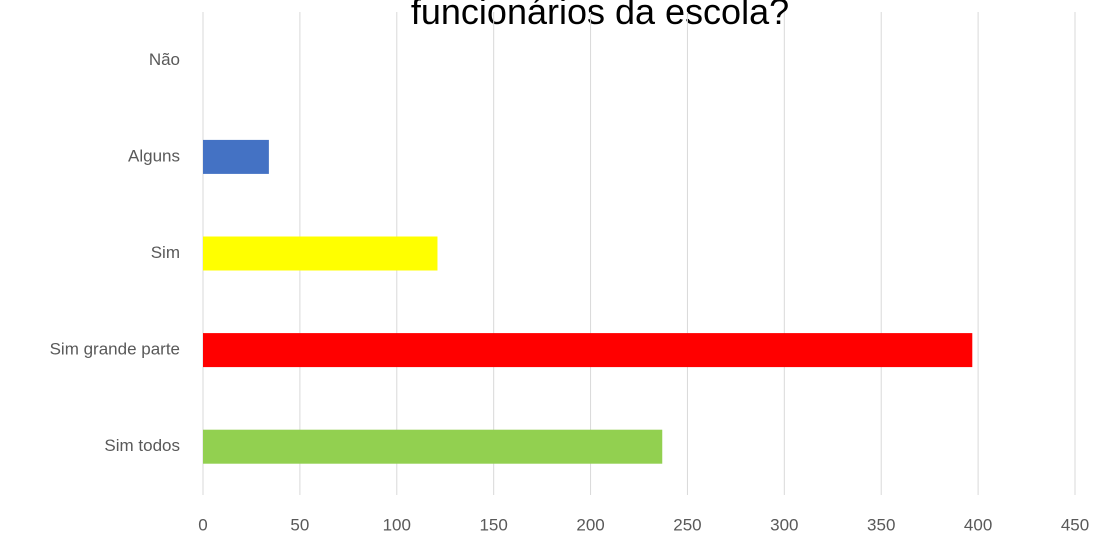 The height and width of the screenshot is (536, 1099). I want to click on x-tick-label: 350, so click(881, 524).